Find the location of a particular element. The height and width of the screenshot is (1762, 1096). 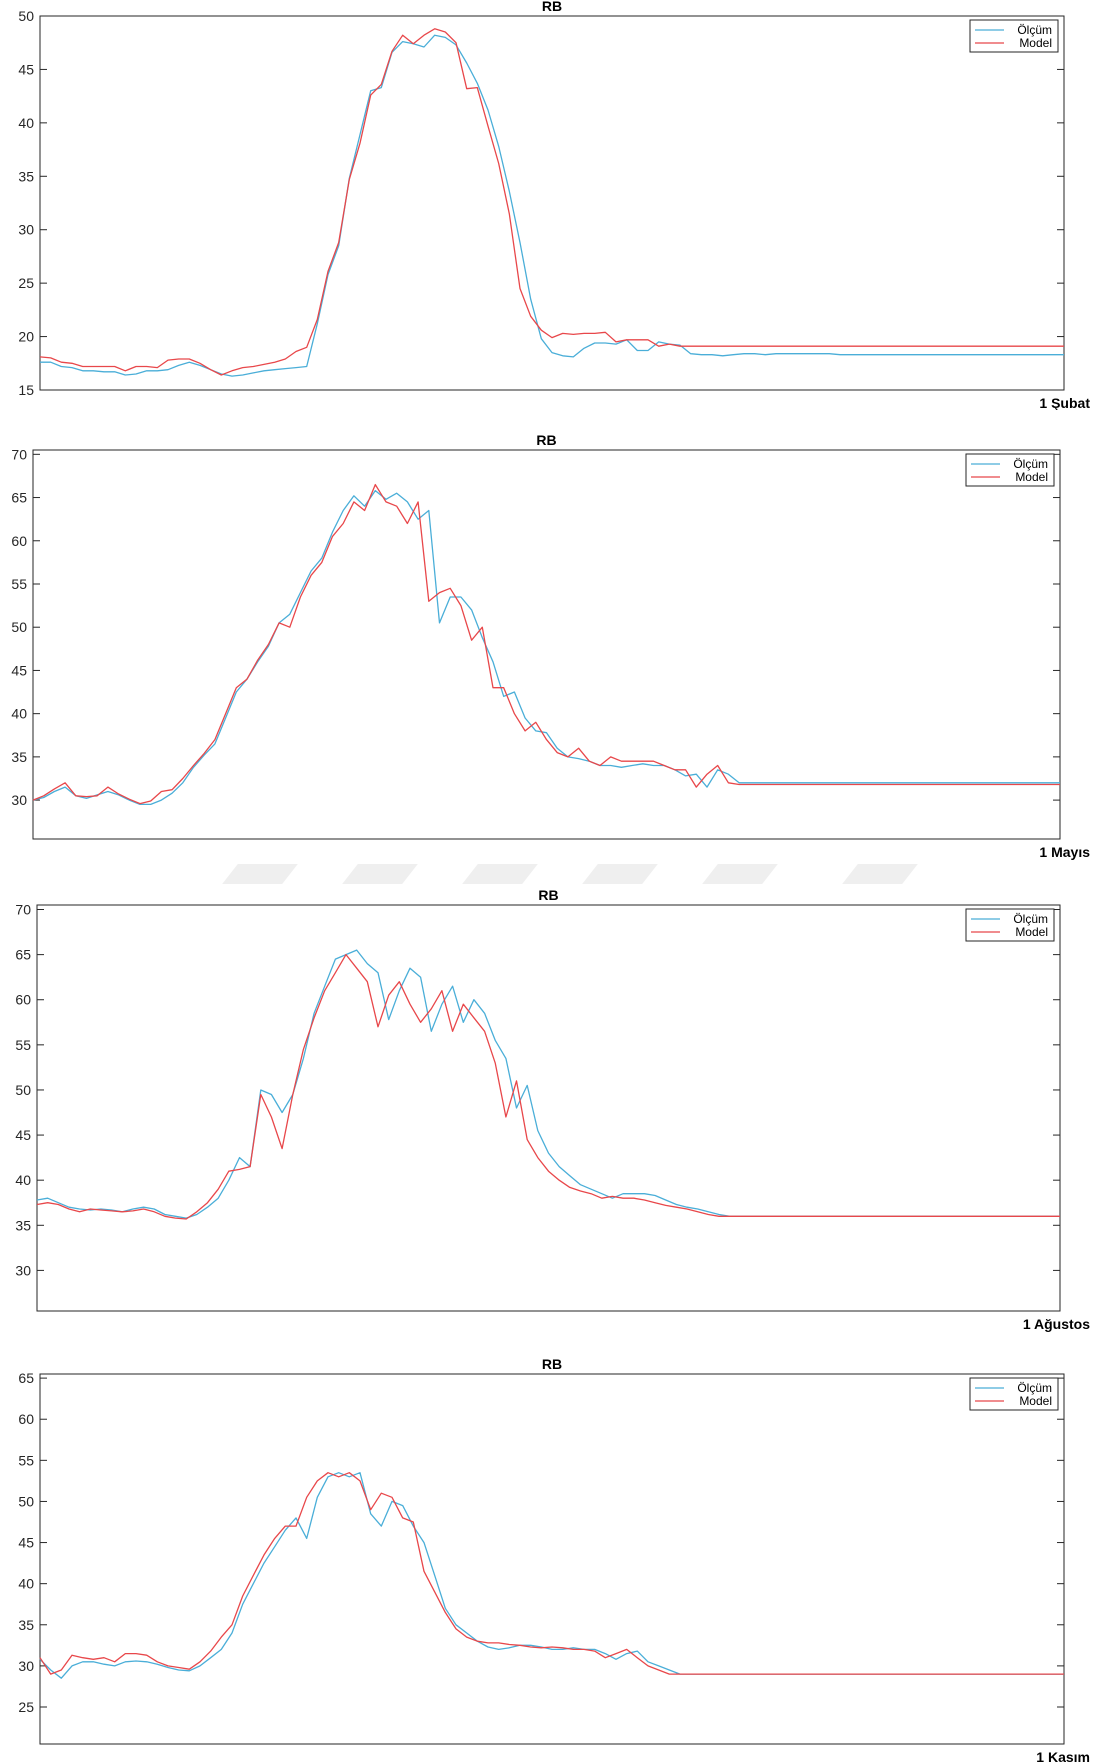

date-label: 1 Ağustos is located at coordinates (1056, 1324).